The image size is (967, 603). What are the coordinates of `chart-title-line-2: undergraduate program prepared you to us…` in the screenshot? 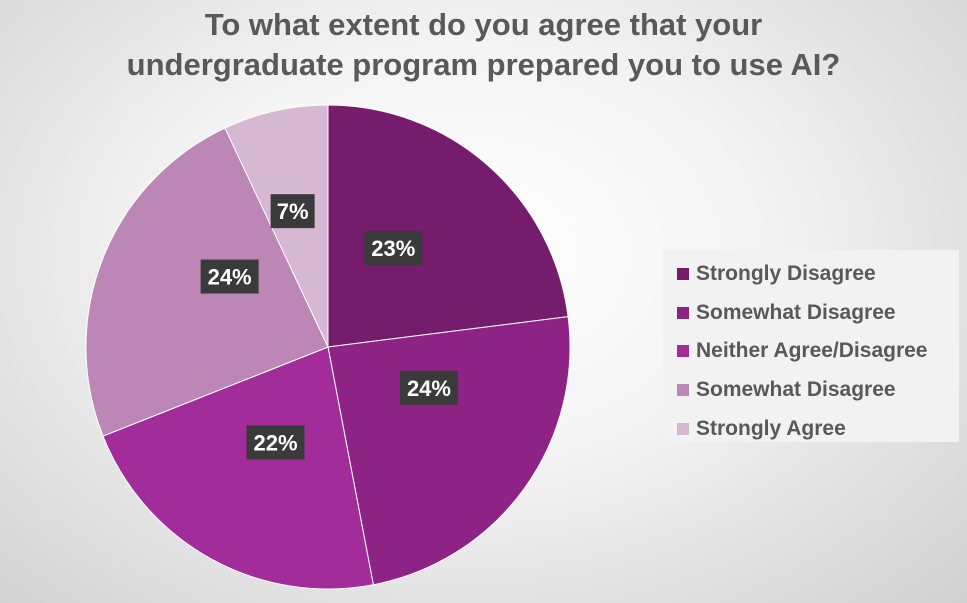 It's located at (483, 64).